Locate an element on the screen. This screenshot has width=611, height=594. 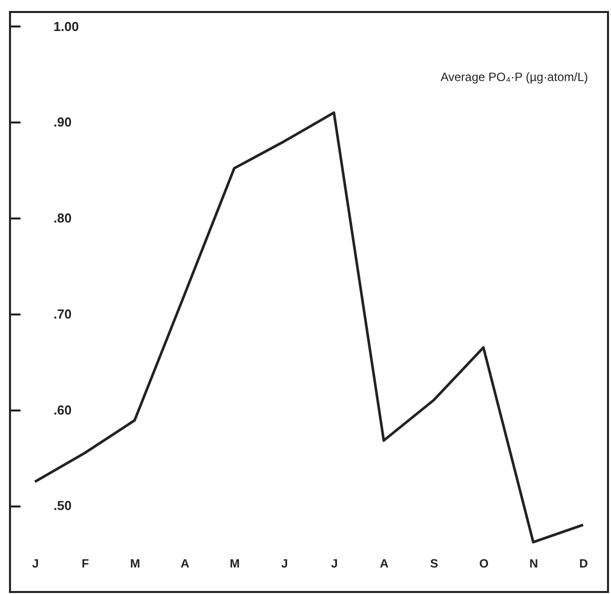
y-tick-label: .70 is located at coordinates (63, 314).